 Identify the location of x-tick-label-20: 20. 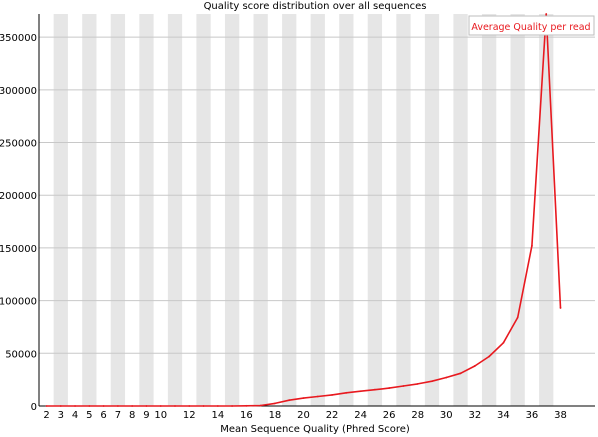
(303, 415).